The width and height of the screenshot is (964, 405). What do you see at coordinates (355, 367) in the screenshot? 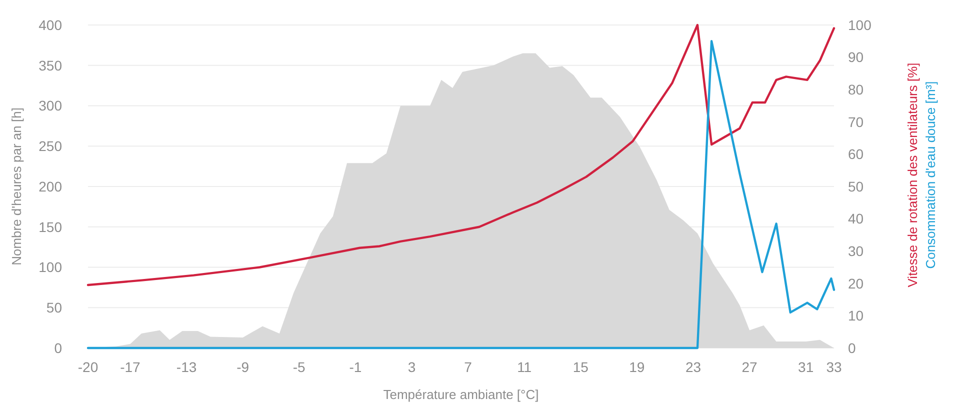
I see `x-tick-label: -1` at bounding box center [355, 367].